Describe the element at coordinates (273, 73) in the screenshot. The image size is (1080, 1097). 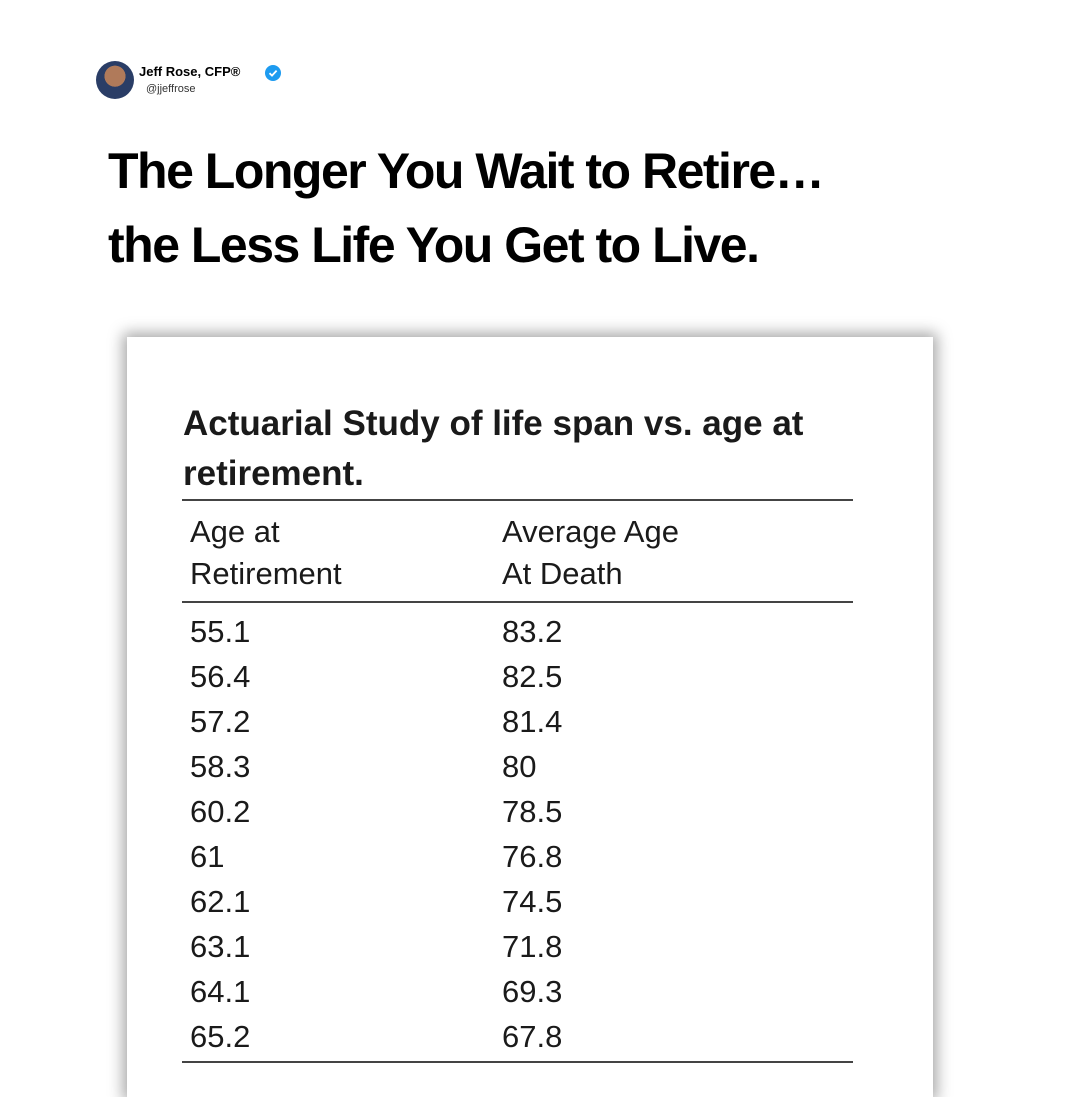
I see `verified-badge` at that location.